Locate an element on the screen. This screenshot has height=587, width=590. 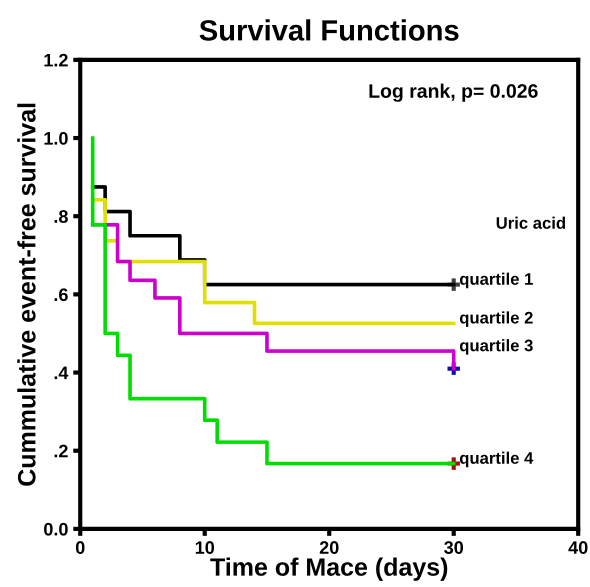
x-tick-label: 40 is located at coordinates (578, 547).